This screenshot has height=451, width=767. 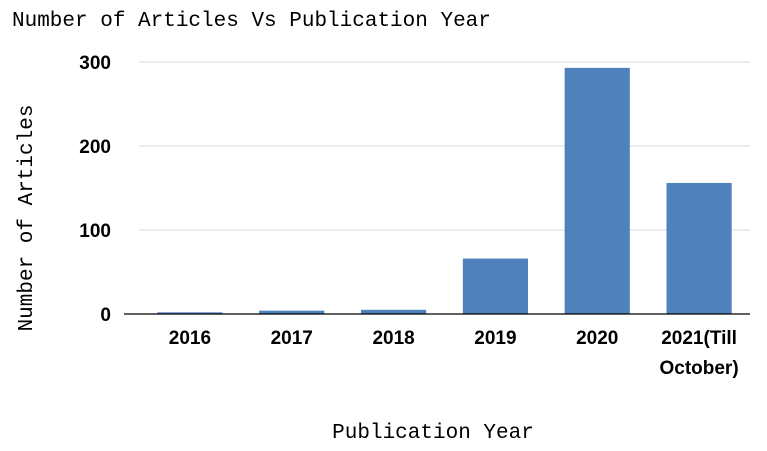 What do you see at coordinates (698, 368) in the screenshot?
I see `x-tick-label-line: October)` at bounding box center [698, 368].